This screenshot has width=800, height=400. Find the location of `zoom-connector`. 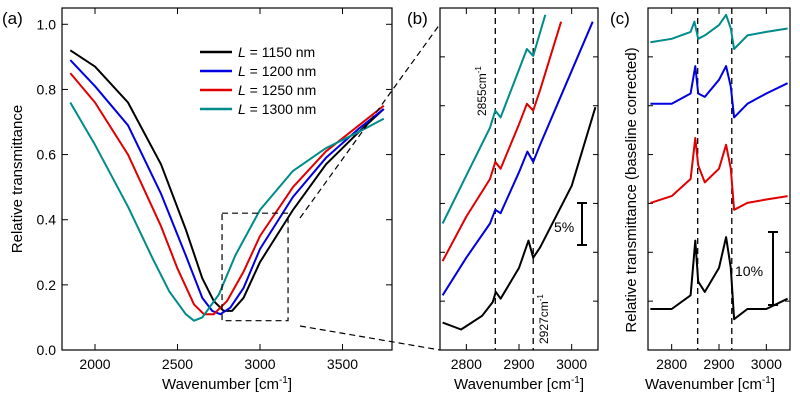

zoom-connector is located at coordinates (370, 187).